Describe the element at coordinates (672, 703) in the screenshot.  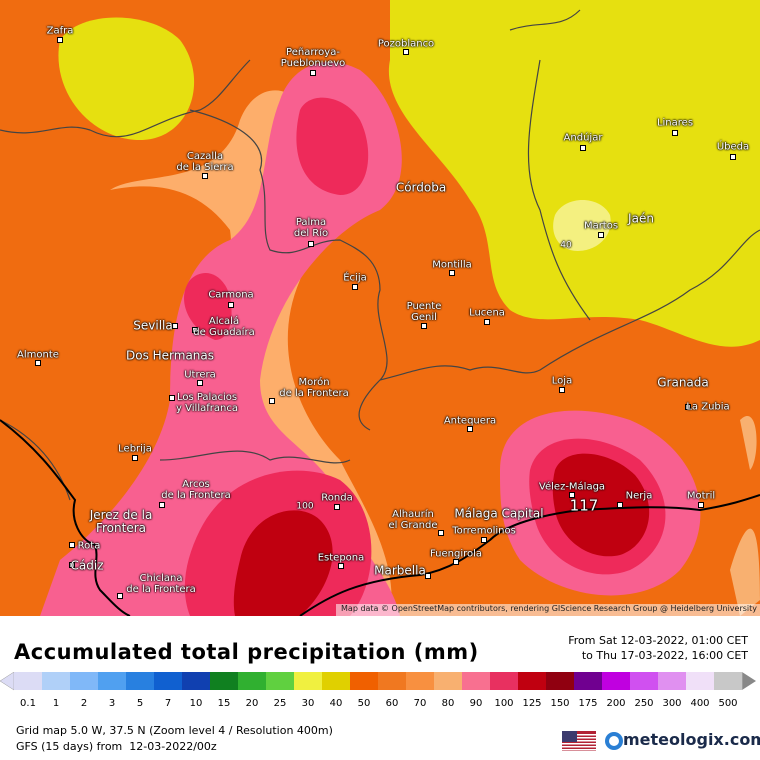
I see `legend-label: 300` at that location.